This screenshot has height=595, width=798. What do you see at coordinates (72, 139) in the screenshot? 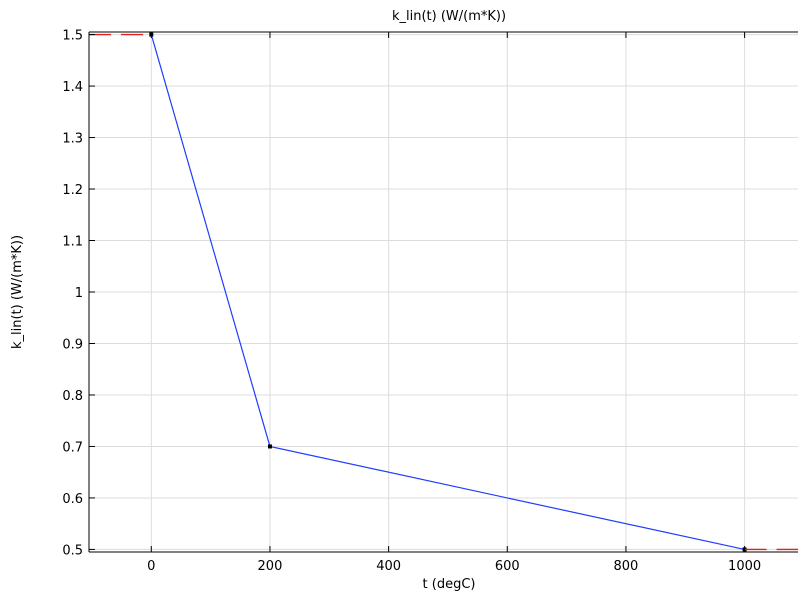
I see `y-tick-label: 1.3` at bounding box center [72, 139].